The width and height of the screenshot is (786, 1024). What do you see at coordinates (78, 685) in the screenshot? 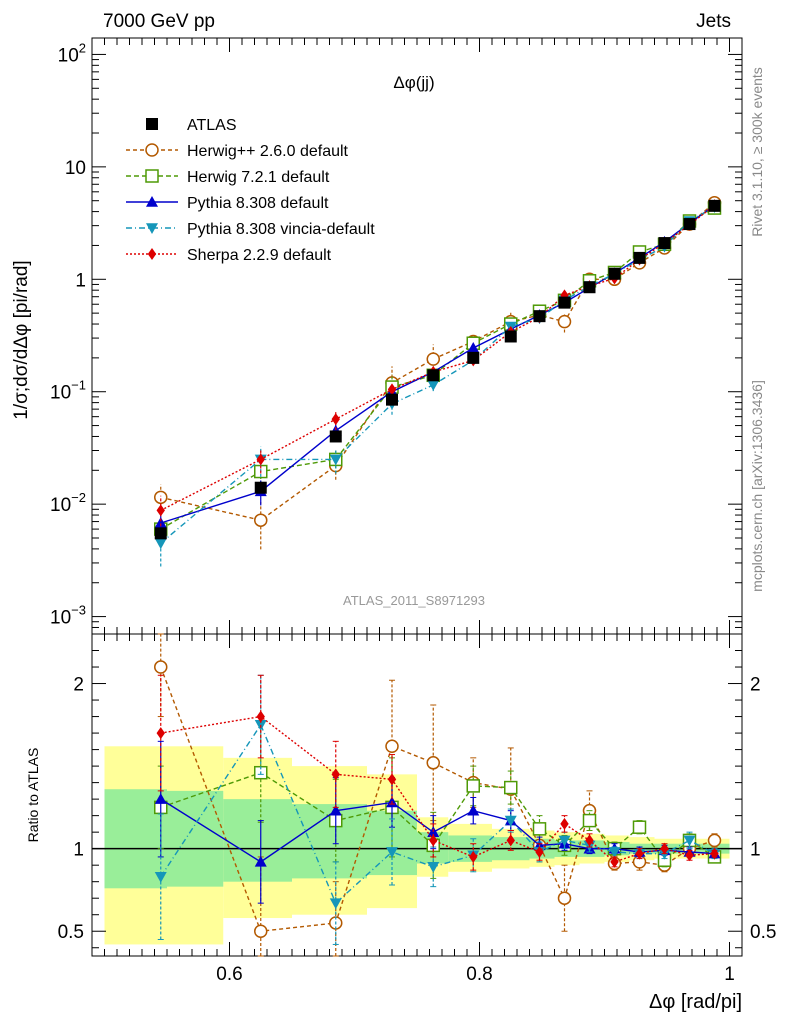
I see `ratio-ytick-label-left: 2` at bounding box center [78, 685].